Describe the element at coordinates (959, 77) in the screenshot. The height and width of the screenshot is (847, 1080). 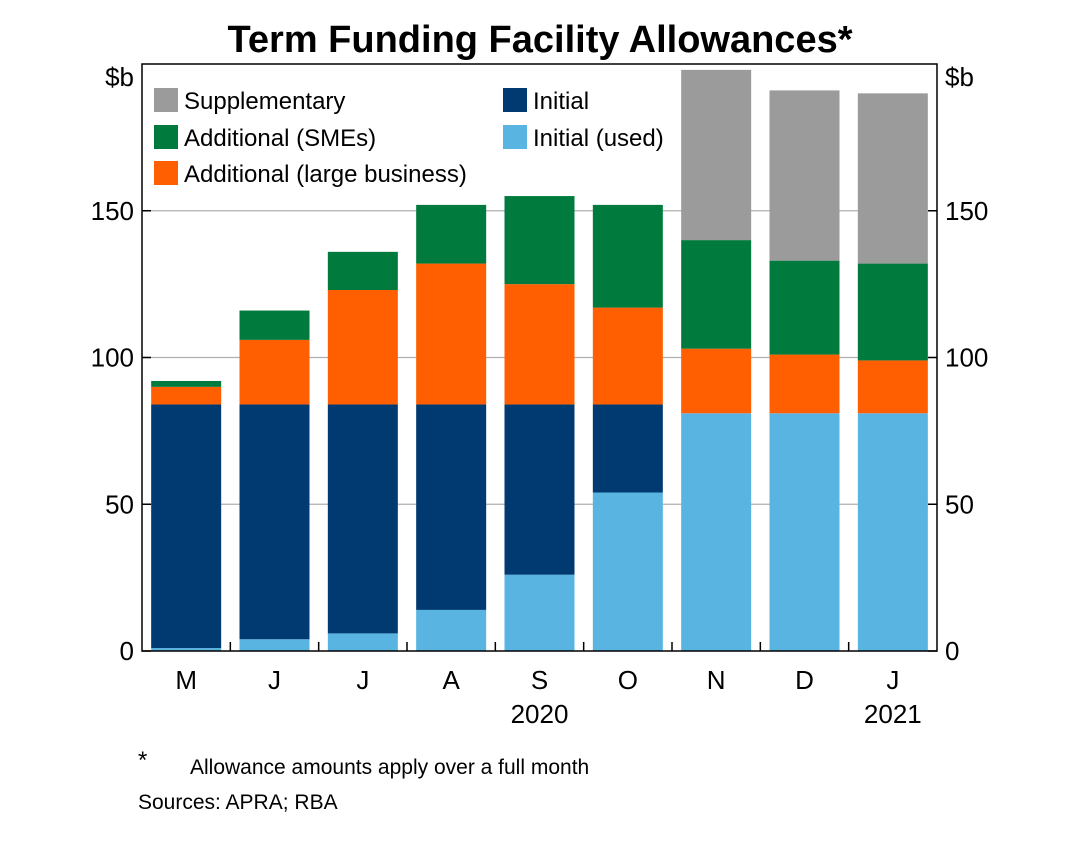
I see `y-axis-unit-right: $b` at that location.